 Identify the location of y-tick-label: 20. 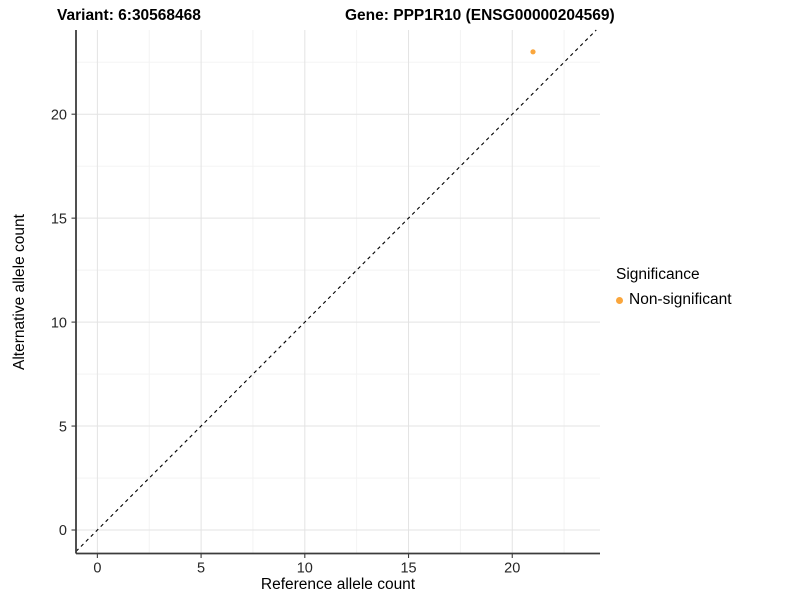
(59, 115).